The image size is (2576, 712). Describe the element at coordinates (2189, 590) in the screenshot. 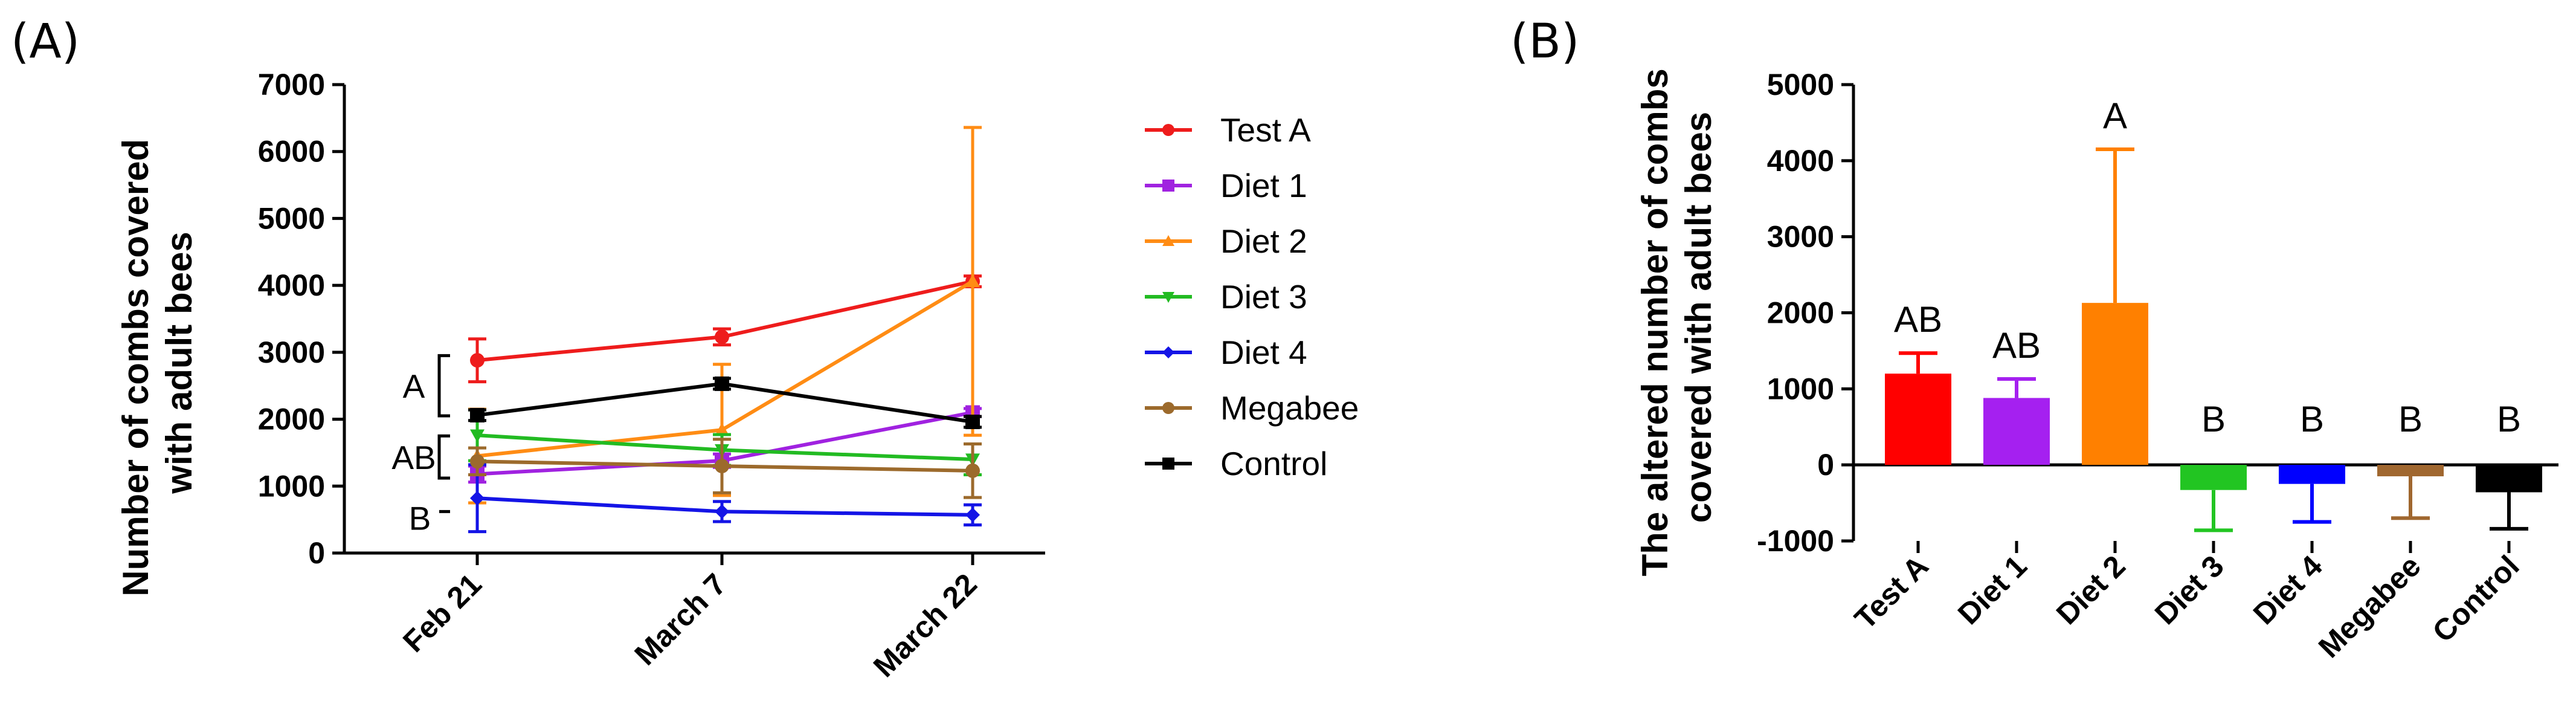

I see `x-tick-label: Diet 3` at that location.